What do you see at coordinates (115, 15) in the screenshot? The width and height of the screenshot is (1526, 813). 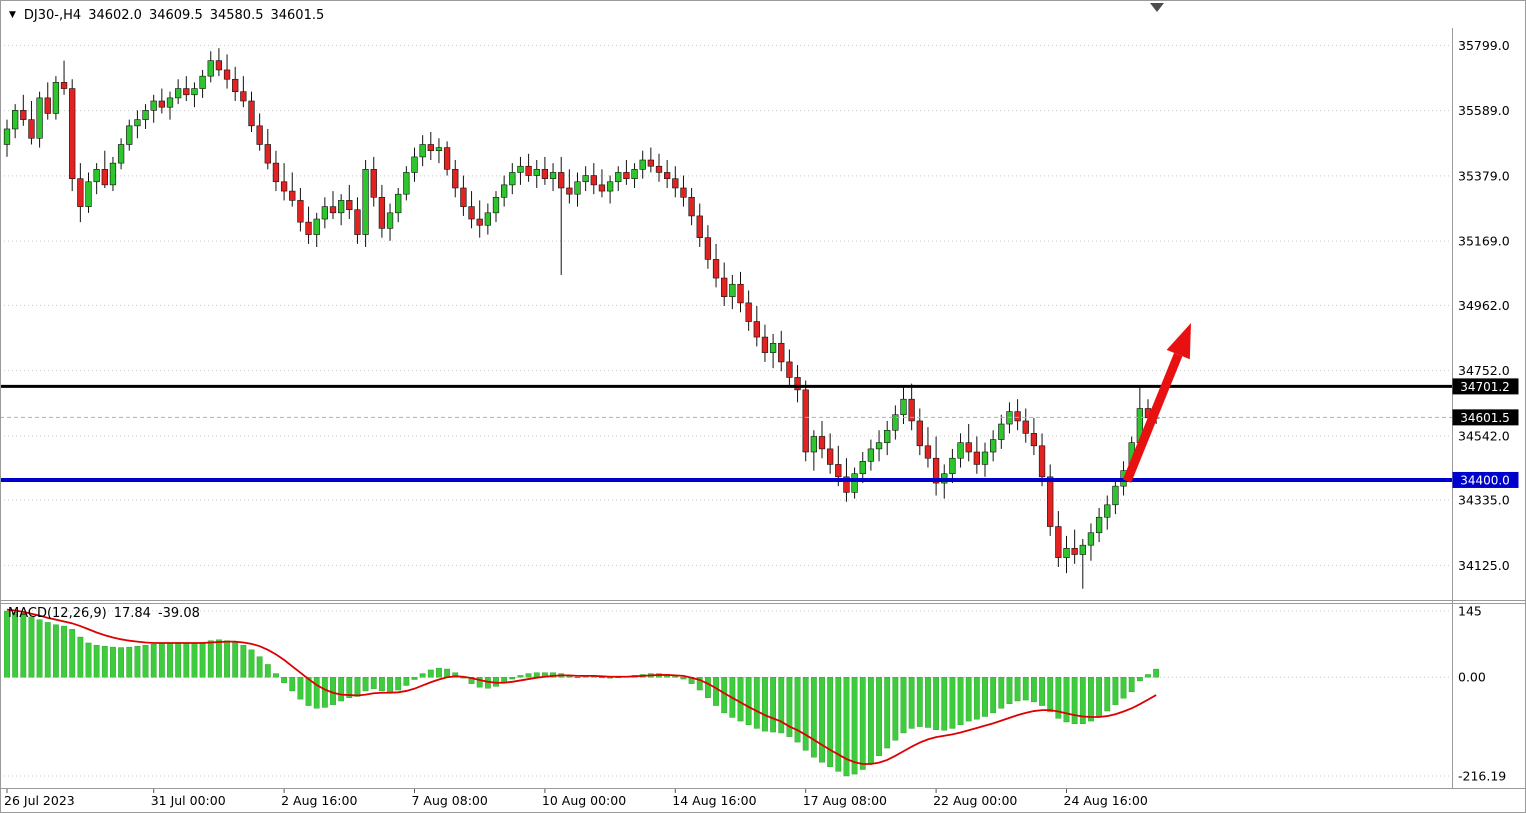 I see `ohlc-open: 34602.0` at bounding box center [115, 15].